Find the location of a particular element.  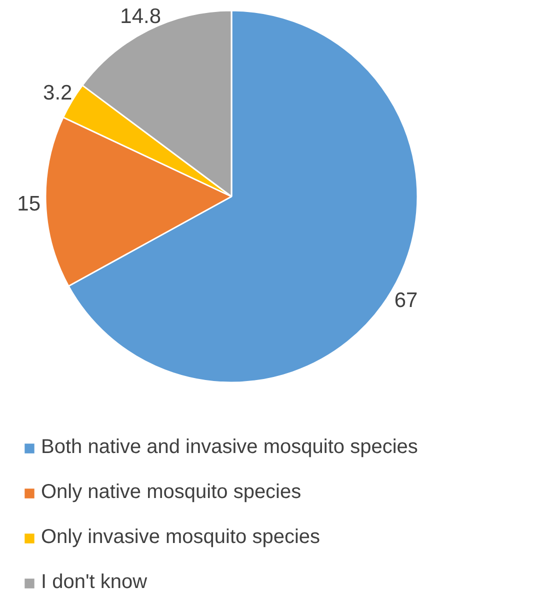

legend-label: Both native and invasive mosquito species is located at coordinates (229, 447).